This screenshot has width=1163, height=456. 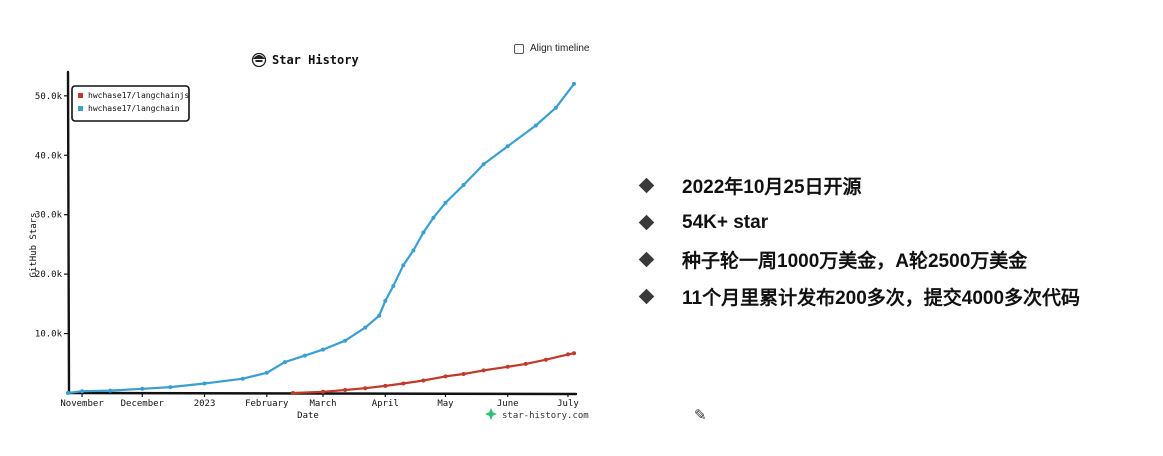 I want to click on y-tick-label: 10.0k, so click(x=49, y=335).